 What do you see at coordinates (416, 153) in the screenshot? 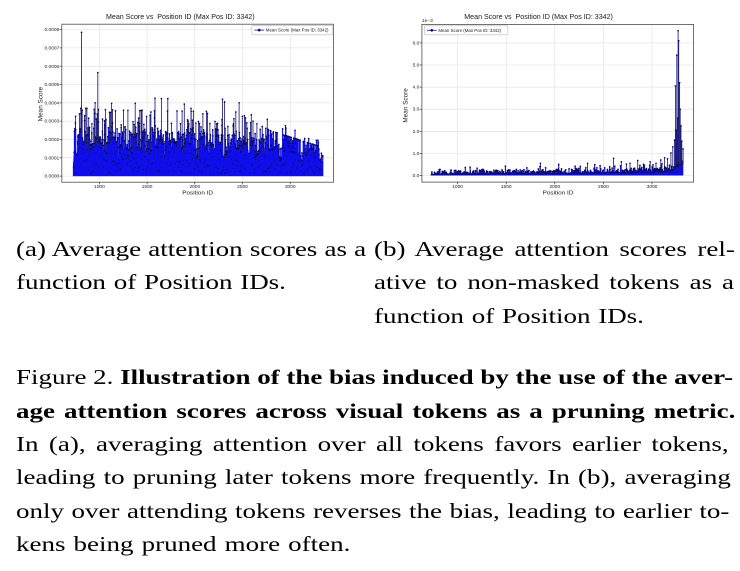
I see `svg-text: 1.0` at bounding box center [416, 153].